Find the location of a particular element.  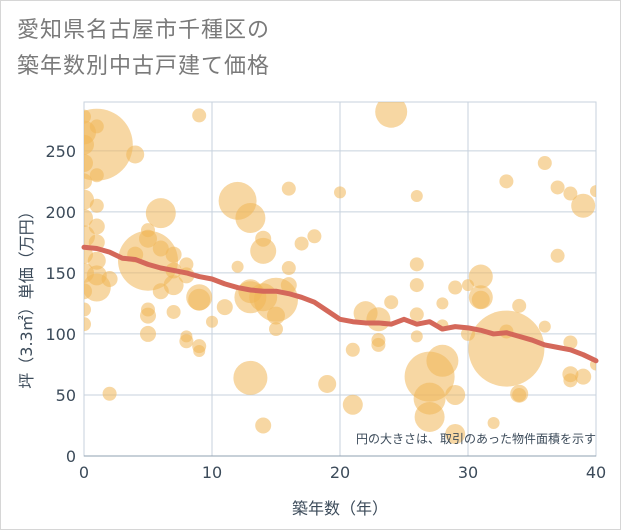

x-axis-label: 築年数（年） is located at coordinates (340, 508).